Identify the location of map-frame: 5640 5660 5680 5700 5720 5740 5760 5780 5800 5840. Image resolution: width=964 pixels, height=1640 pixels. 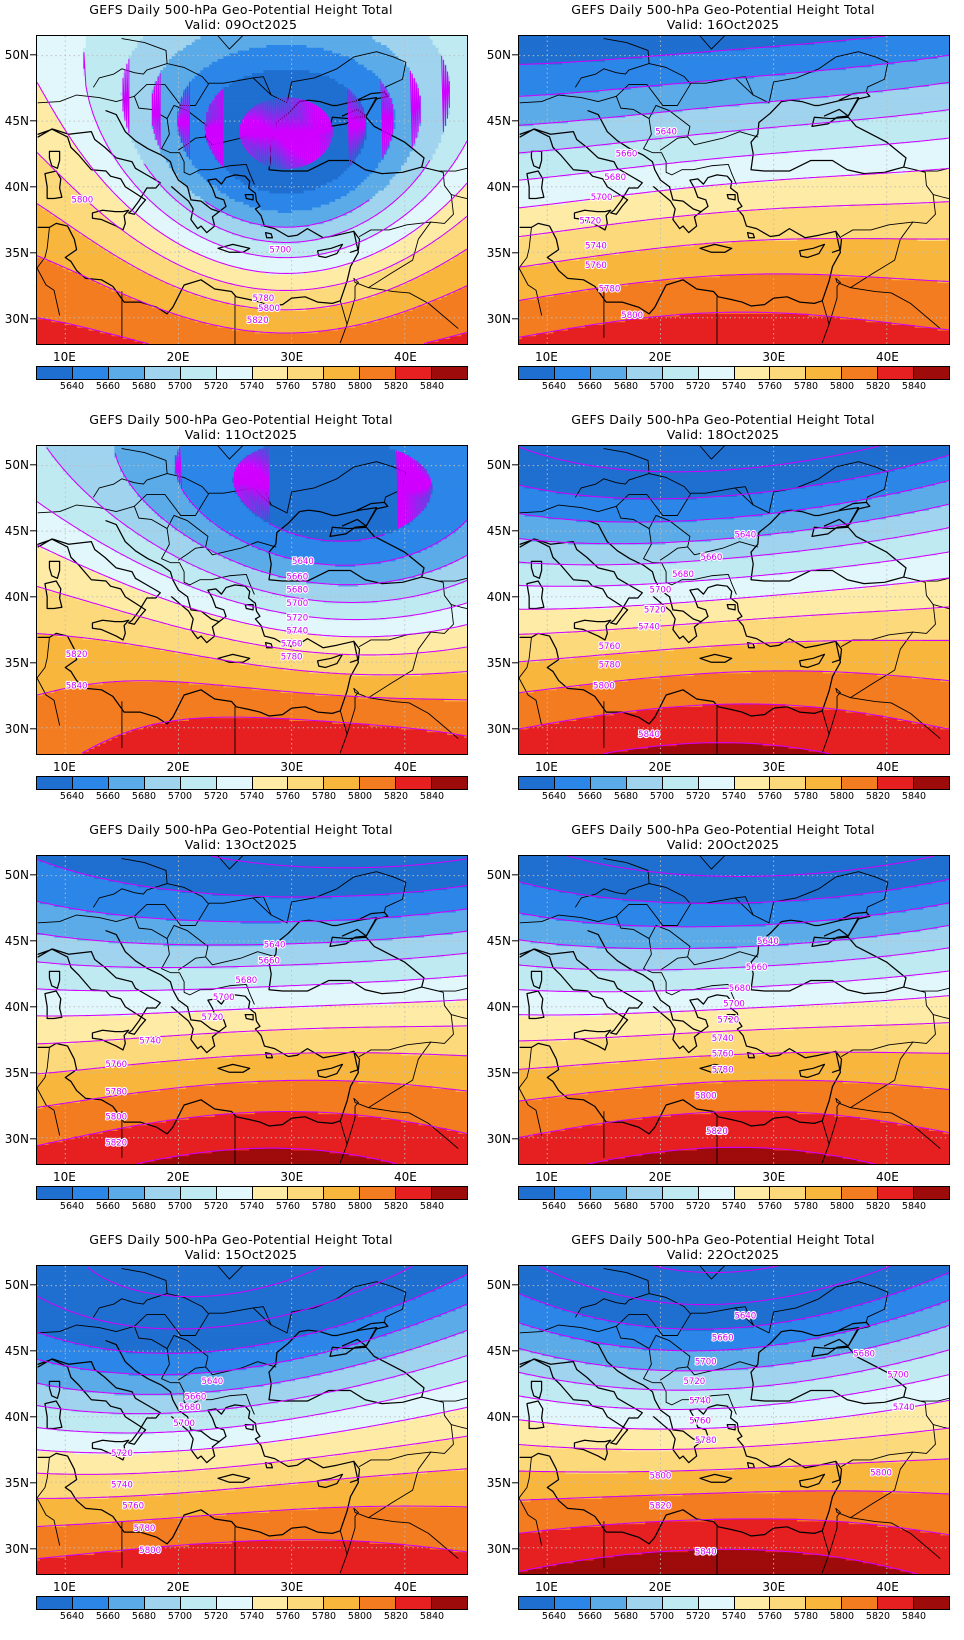
(734, 600).